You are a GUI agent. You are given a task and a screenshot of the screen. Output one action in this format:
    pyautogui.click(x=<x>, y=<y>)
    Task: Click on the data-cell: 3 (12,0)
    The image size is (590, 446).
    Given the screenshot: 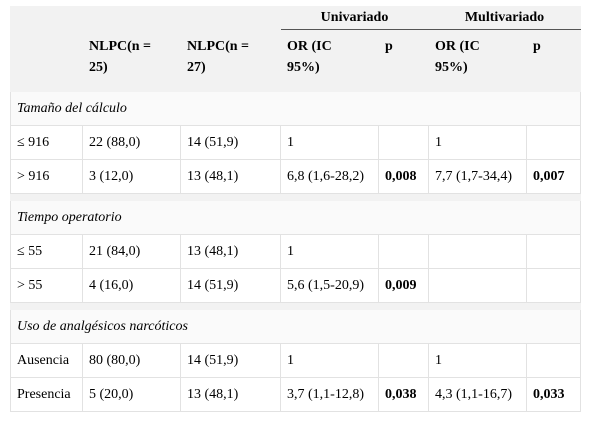 What is the action you would take?
    pyautogui.click(x=131, y=176)
    